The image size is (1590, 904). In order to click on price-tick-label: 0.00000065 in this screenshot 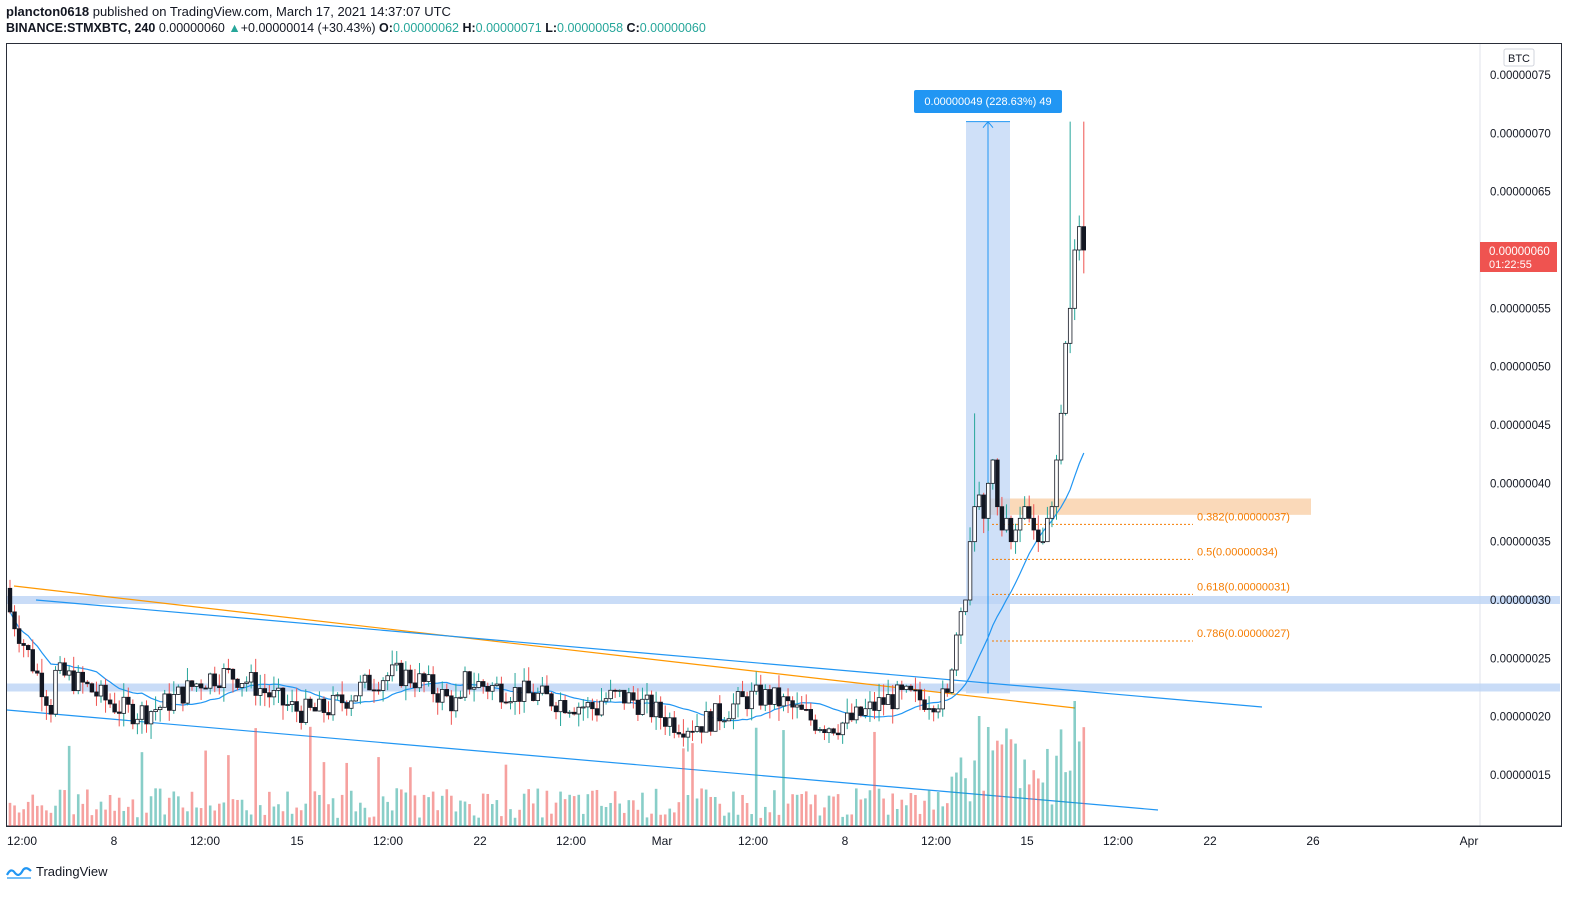, I will do `click(1520, 193)`.